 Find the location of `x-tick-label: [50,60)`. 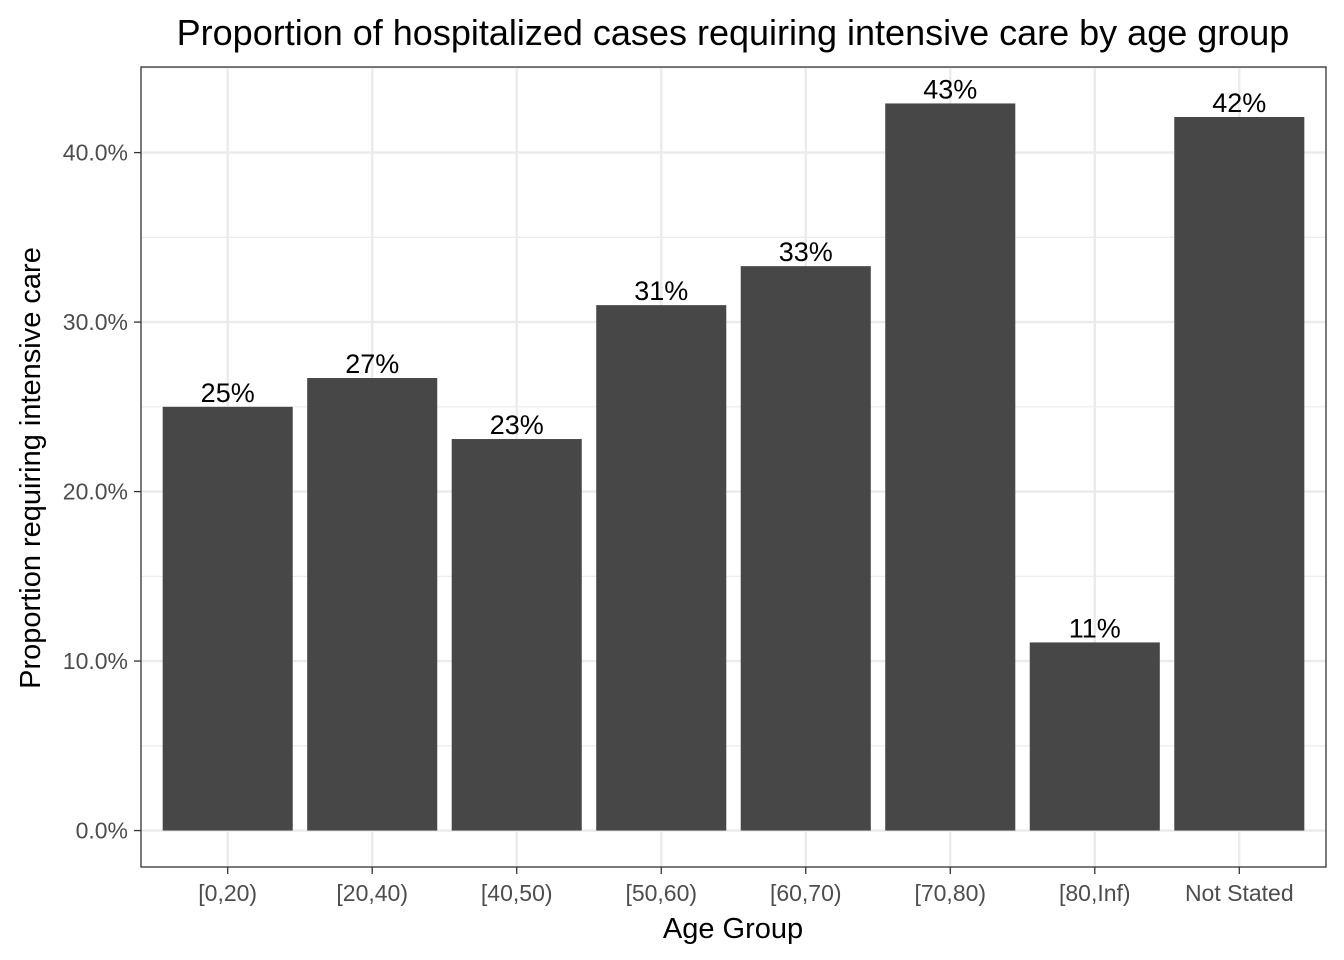

x-tick-label: [50,60) is located at coordinates (661, 893).